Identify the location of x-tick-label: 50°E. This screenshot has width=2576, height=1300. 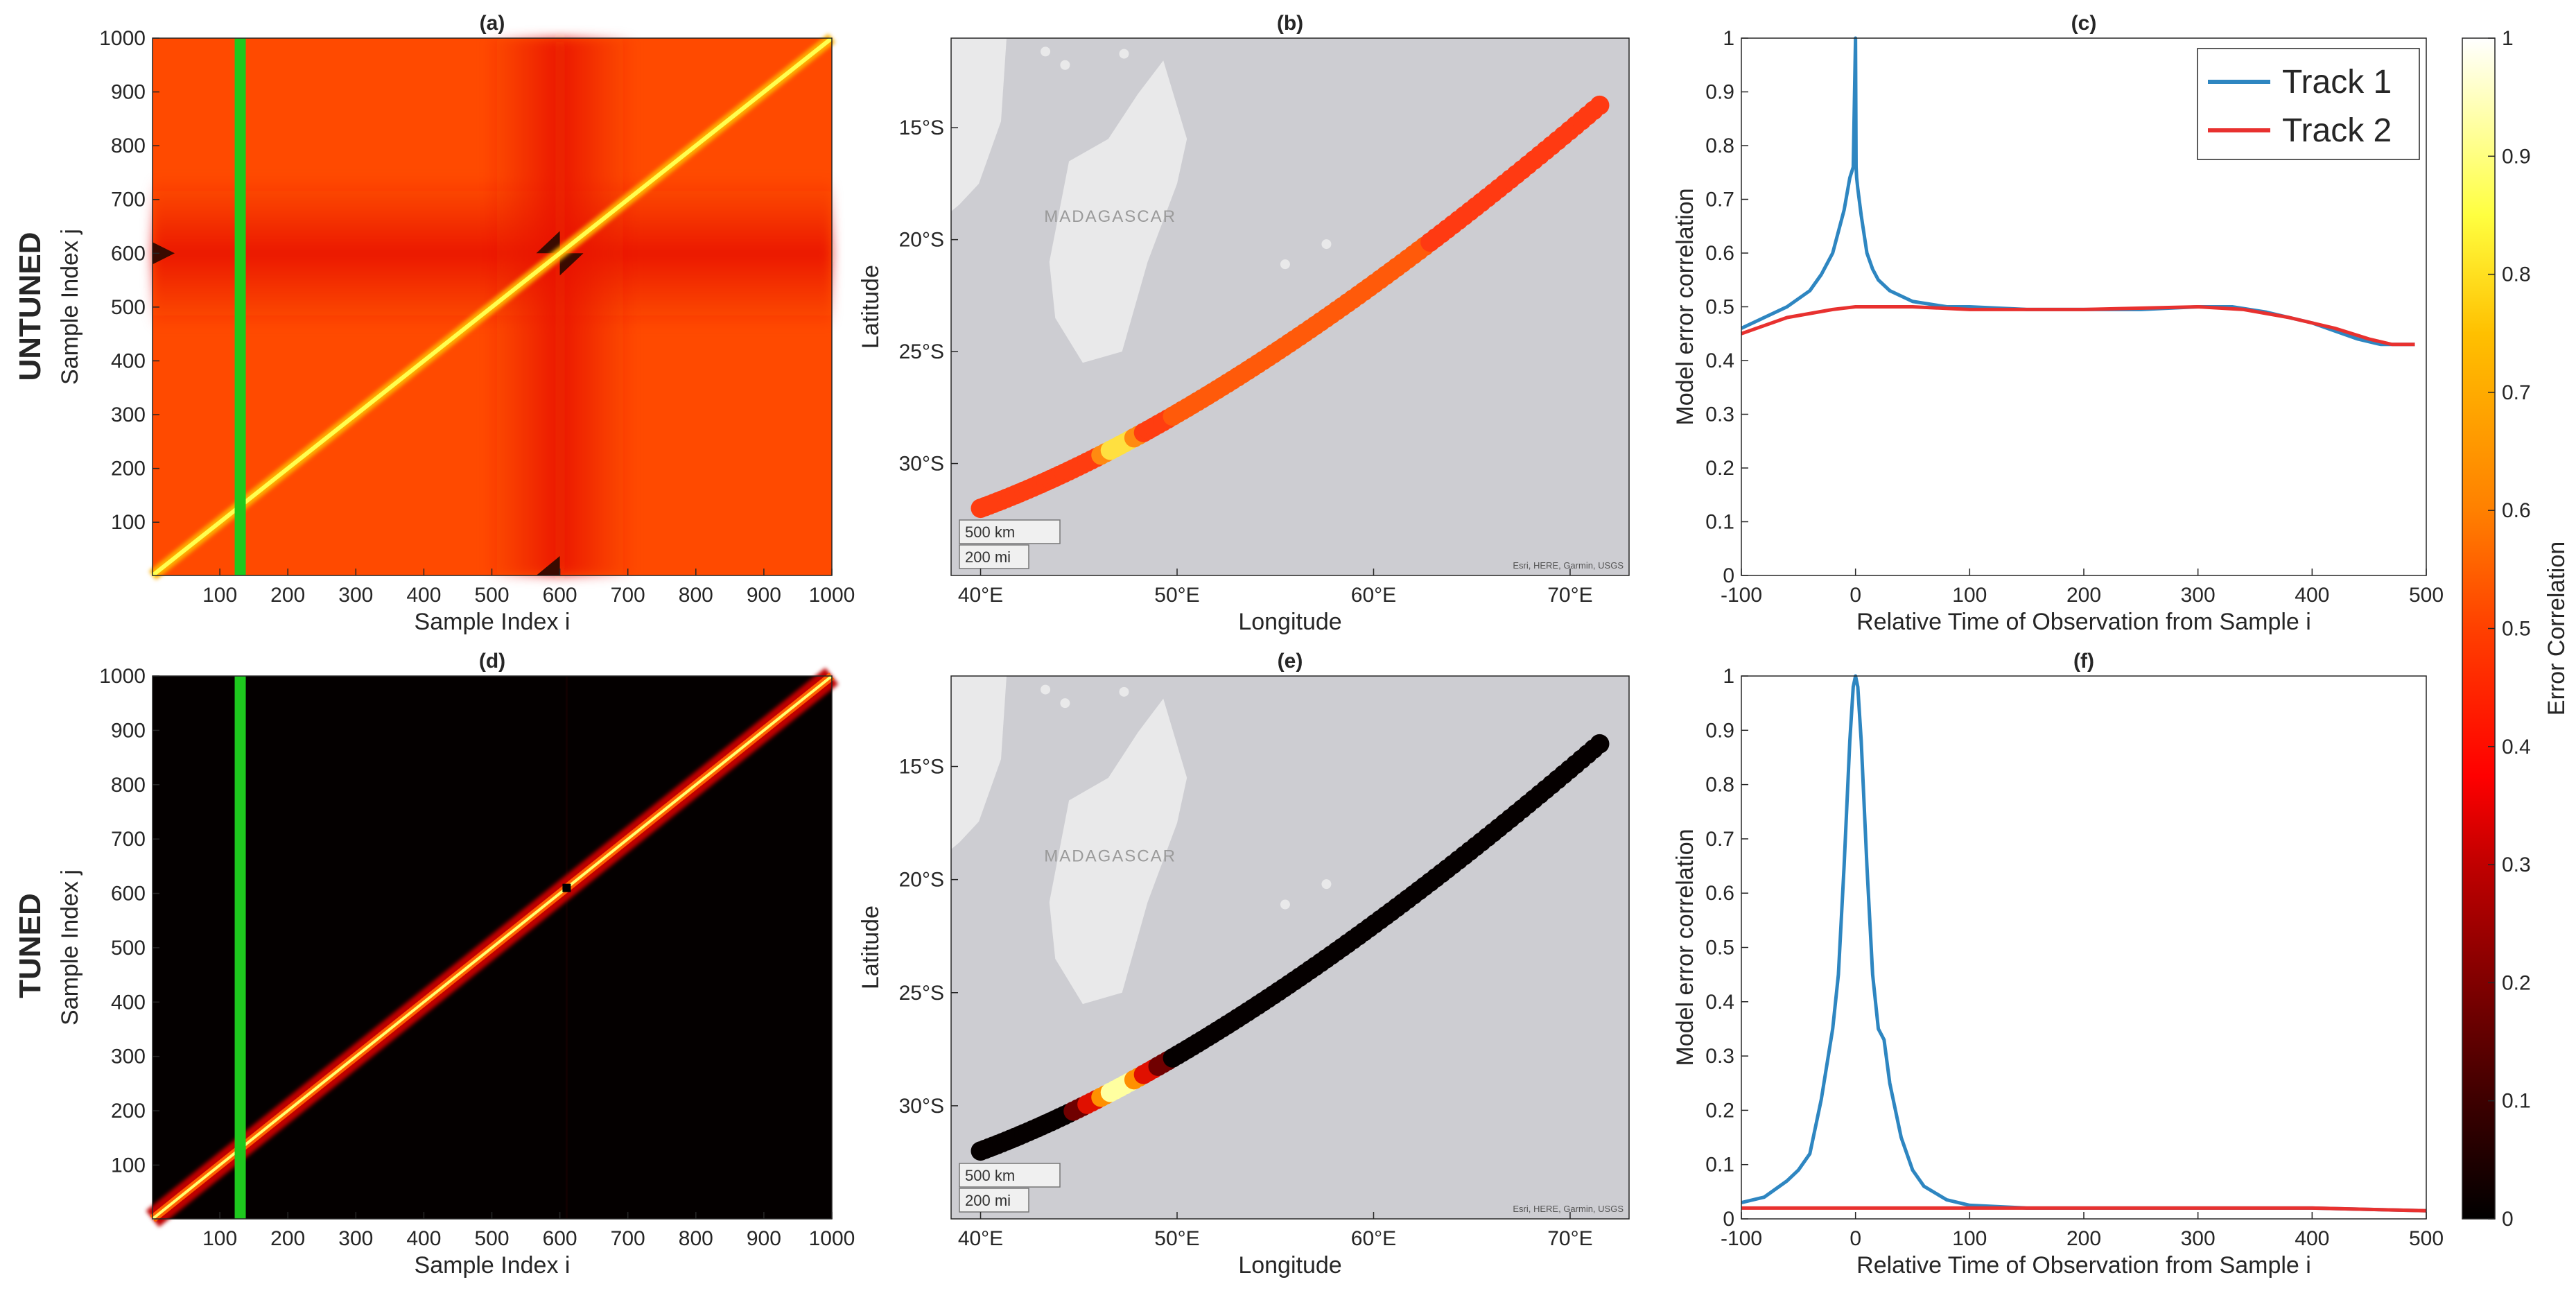
(1176, 1238).